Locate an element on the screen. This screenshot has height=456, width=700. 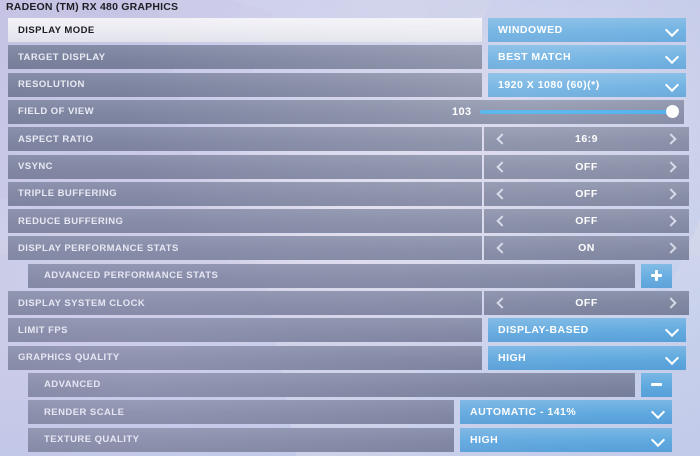
setting-row-display-system-clock: DISPLAY SYSTEM CLOCK OFF is located at coordinates (350, 303).